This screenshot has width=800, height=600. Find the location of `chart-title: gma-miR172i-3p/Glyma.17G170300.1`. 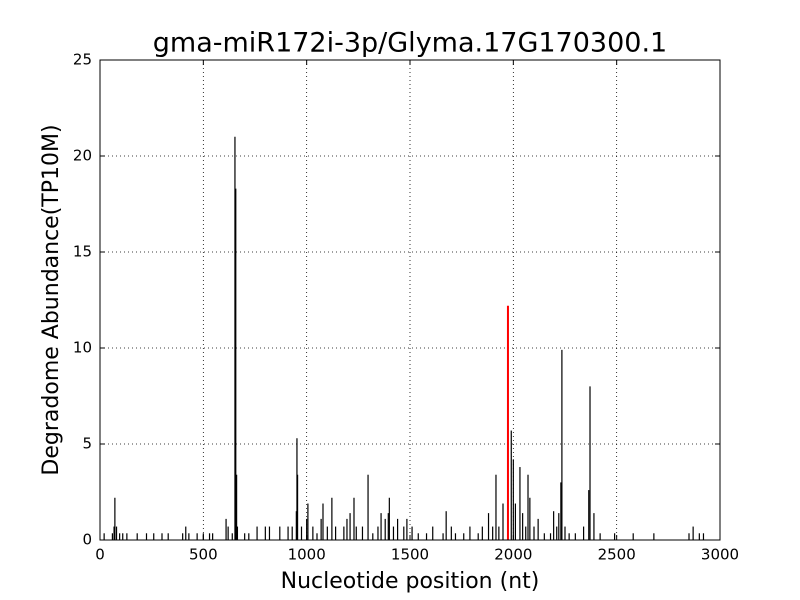

chart-title: gma-miR172i-3p/Glyma.17G170300.1 is located at coordinates (410, 43).